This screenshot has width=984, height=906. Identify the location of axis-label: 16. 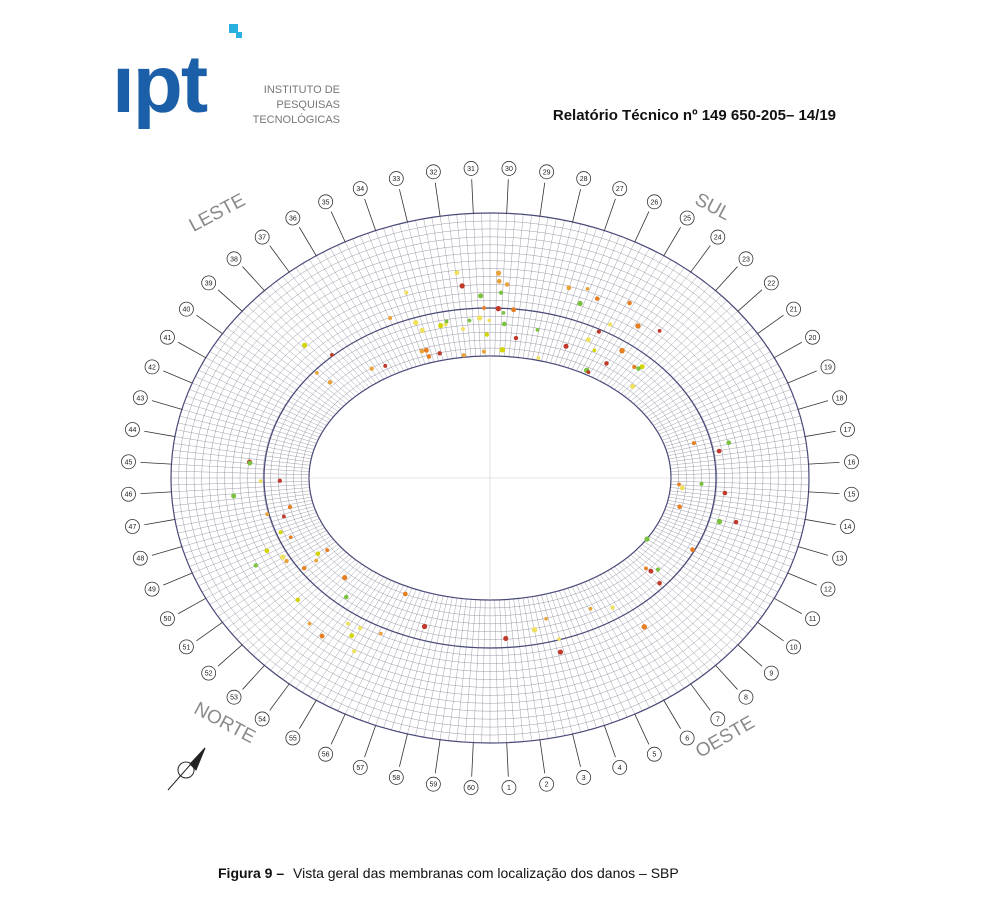
(852, 462).